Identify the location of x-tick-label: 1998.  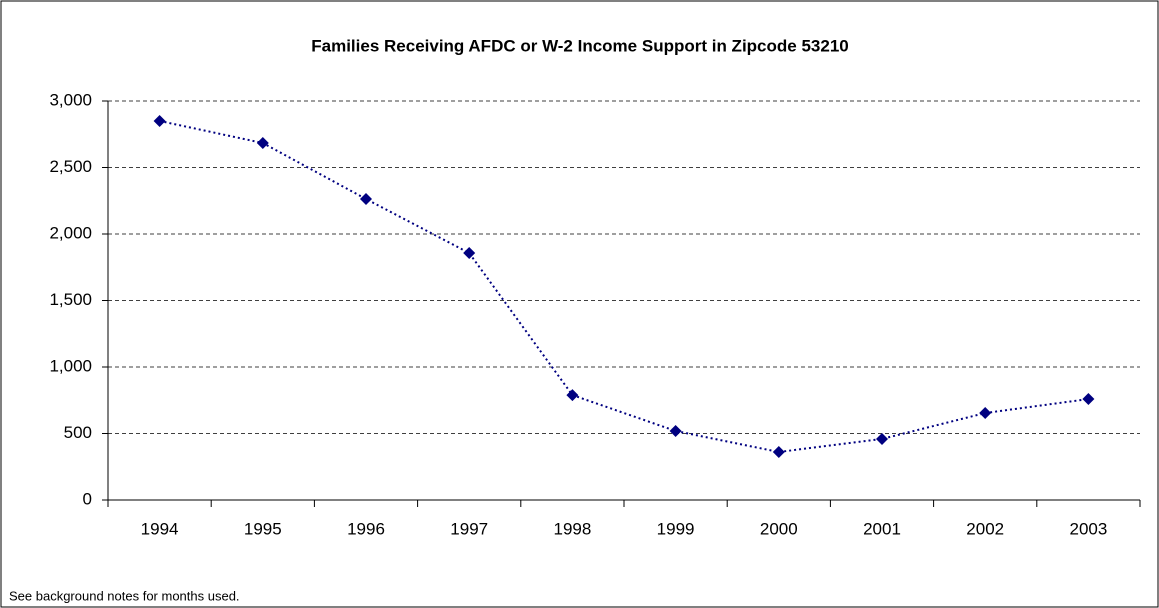
(572, 528).